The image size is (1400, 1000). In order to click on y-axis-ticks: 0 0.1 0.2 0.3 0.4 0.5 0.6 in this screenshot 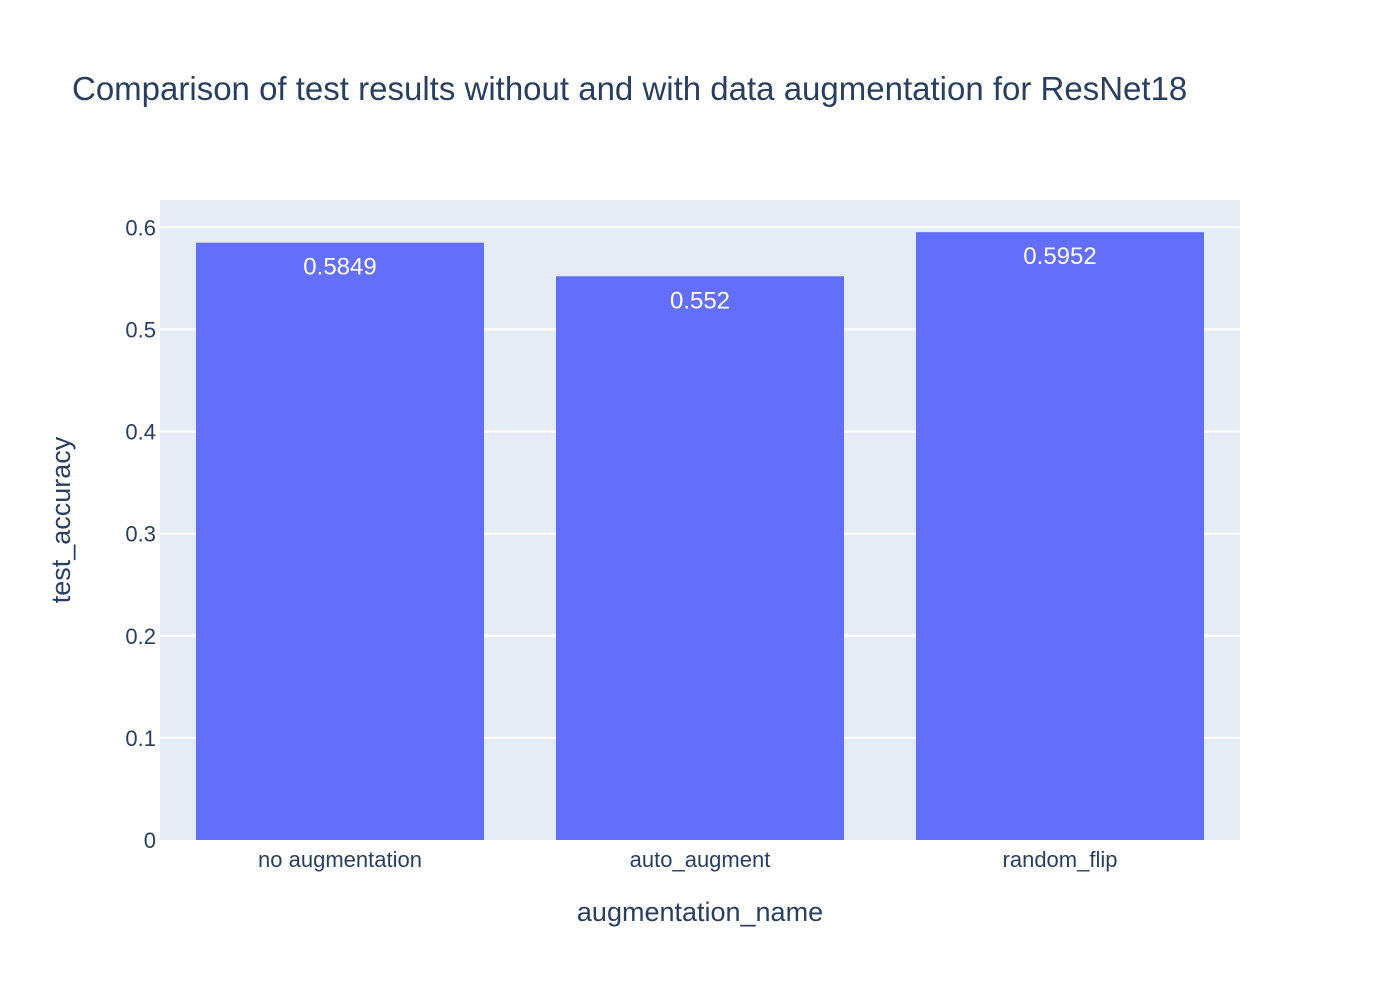, I will do `click(140, 534)`.